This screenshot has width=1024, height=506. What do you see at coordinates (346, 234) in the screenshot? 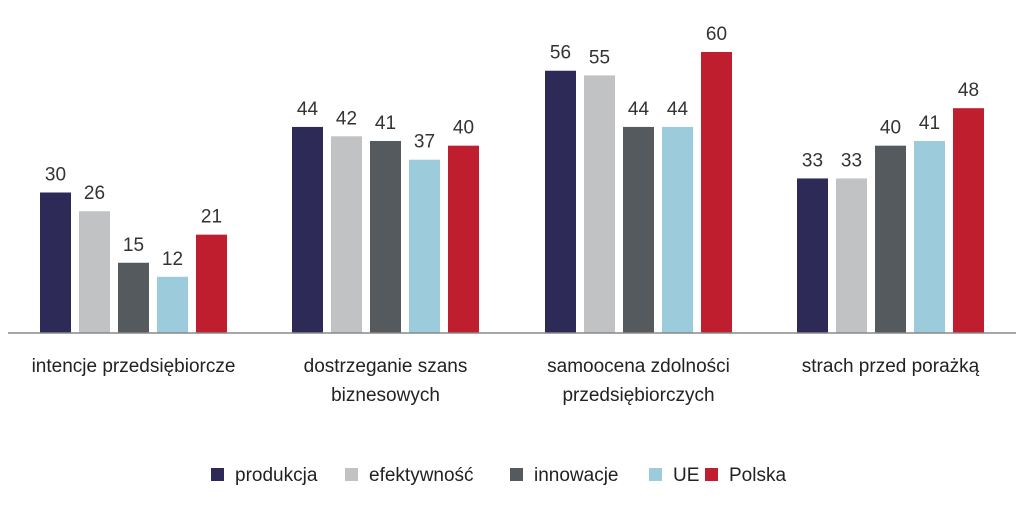
I see `bar-efektywność-1` at bounding box center [346, 234].